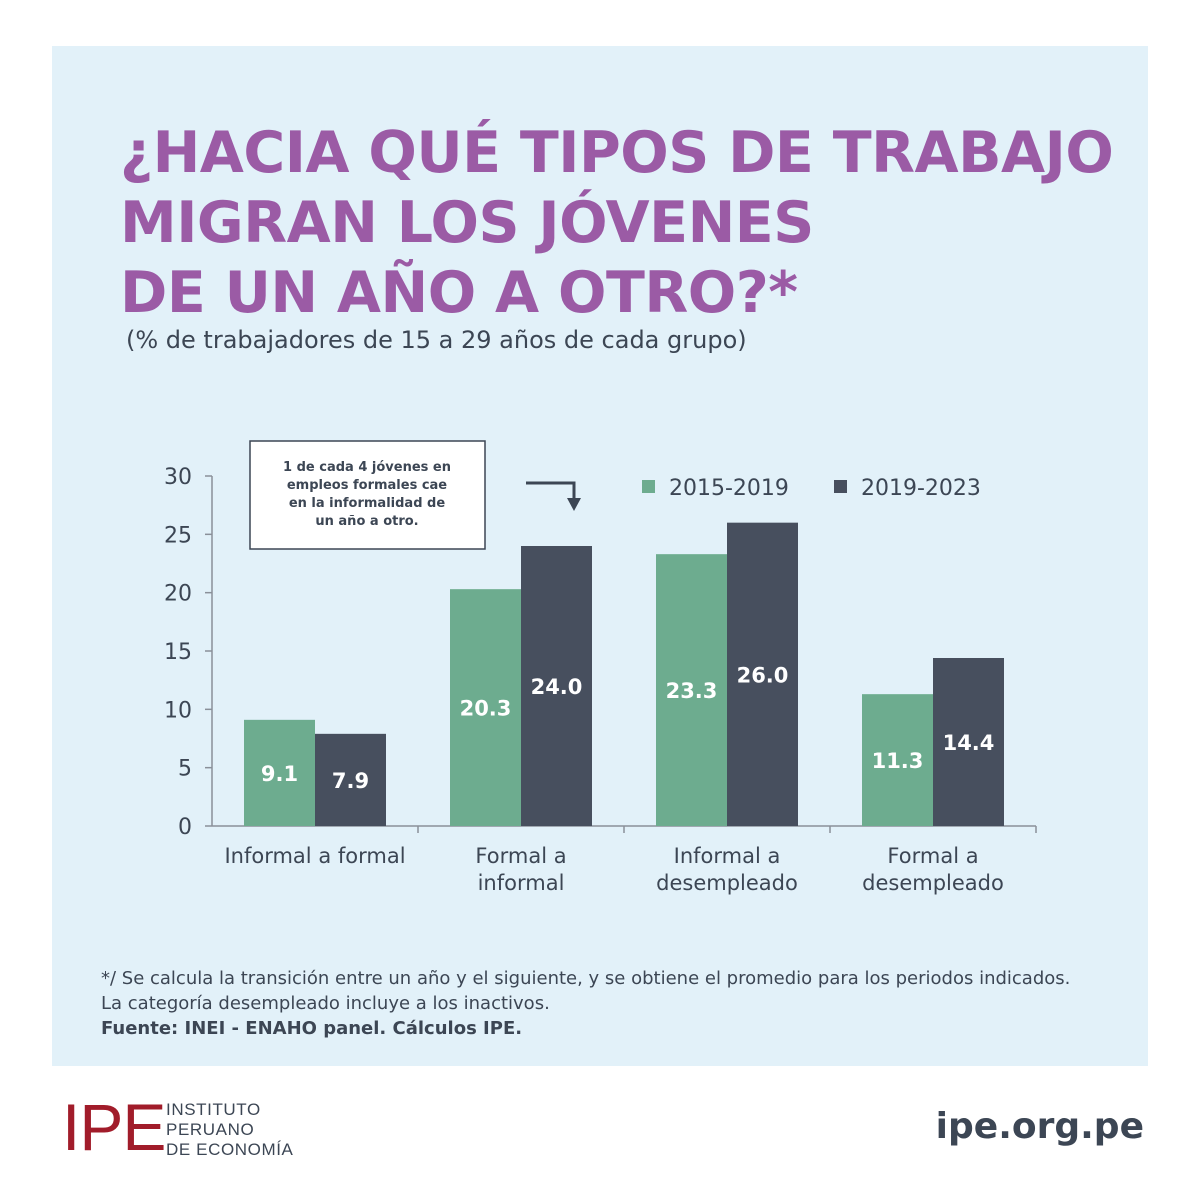  I want to click on bar-value-label: 24.0, so click(557, 687).